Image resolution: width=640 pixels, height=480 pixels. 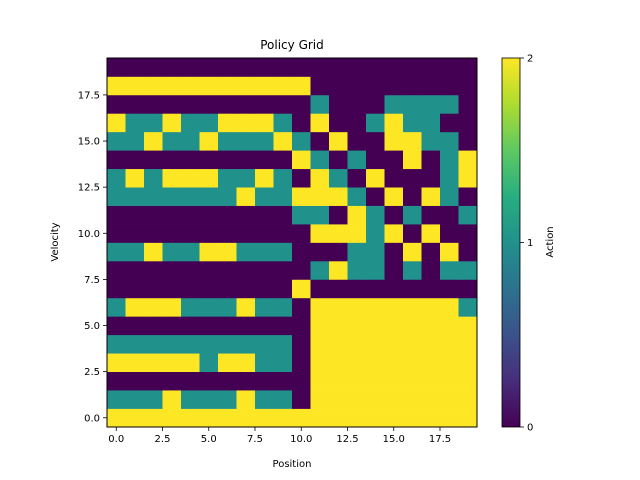 I want to click on y-tick-label: 7.5, so click(x=92, y=280).